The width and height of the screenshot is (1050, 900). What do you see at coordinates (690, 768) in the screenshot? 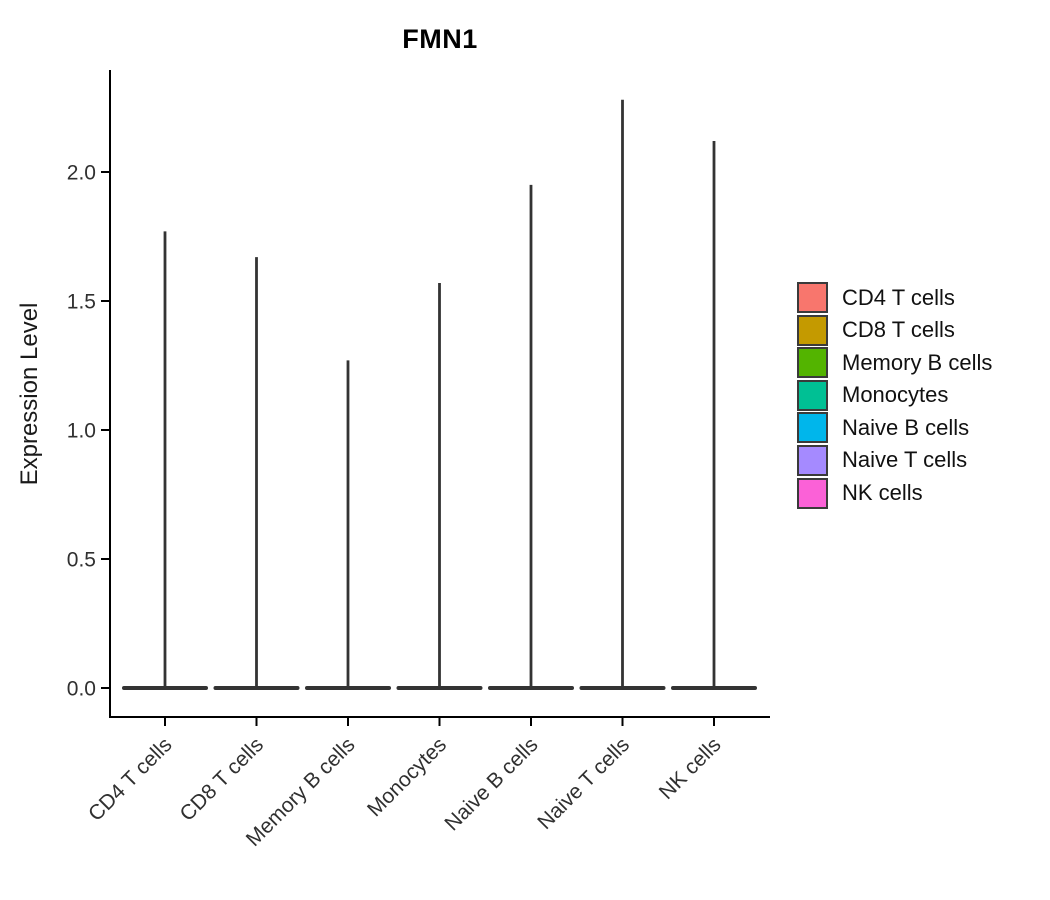
I see `x-tick-label-nk-cells: NK cells` at bounding box center [690, 768].